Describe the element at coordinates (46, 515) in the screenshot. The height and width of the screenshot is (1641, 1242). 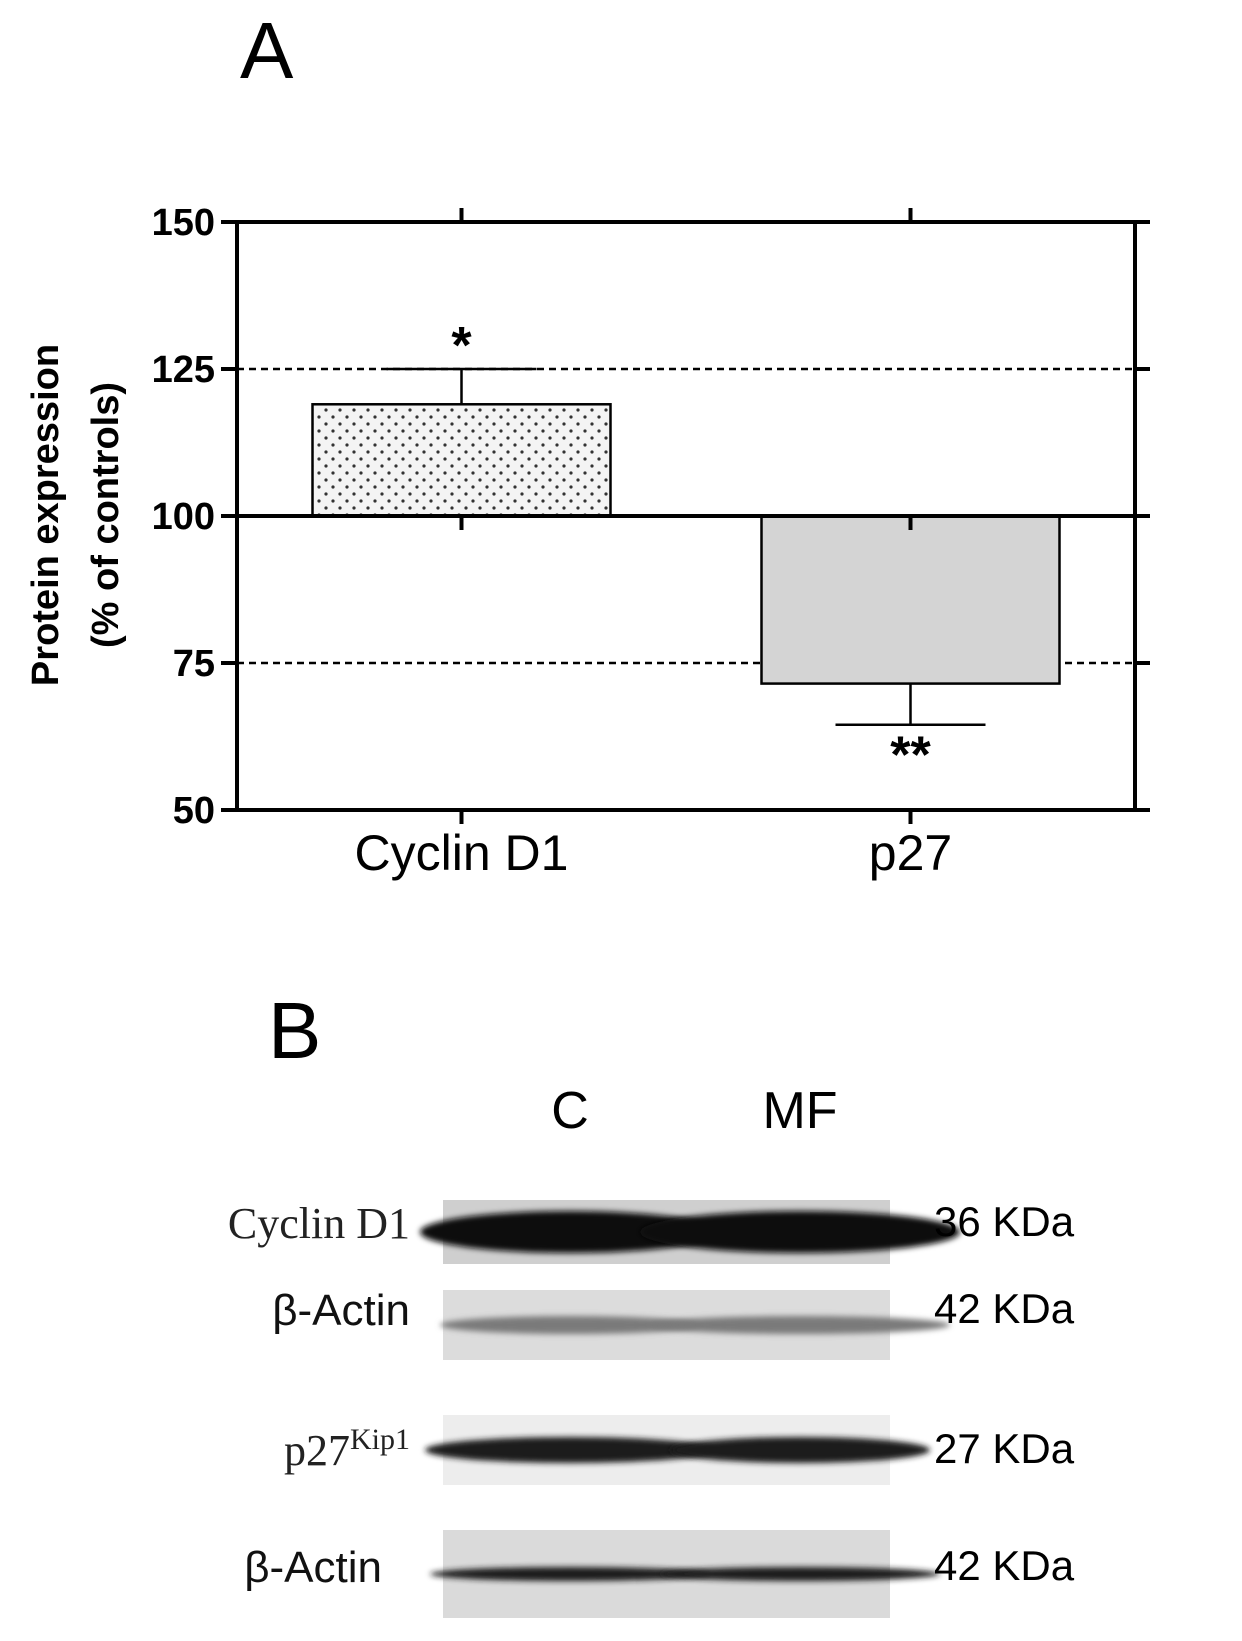
I see `y-axis-label-line-1: Protein expression` at that location.